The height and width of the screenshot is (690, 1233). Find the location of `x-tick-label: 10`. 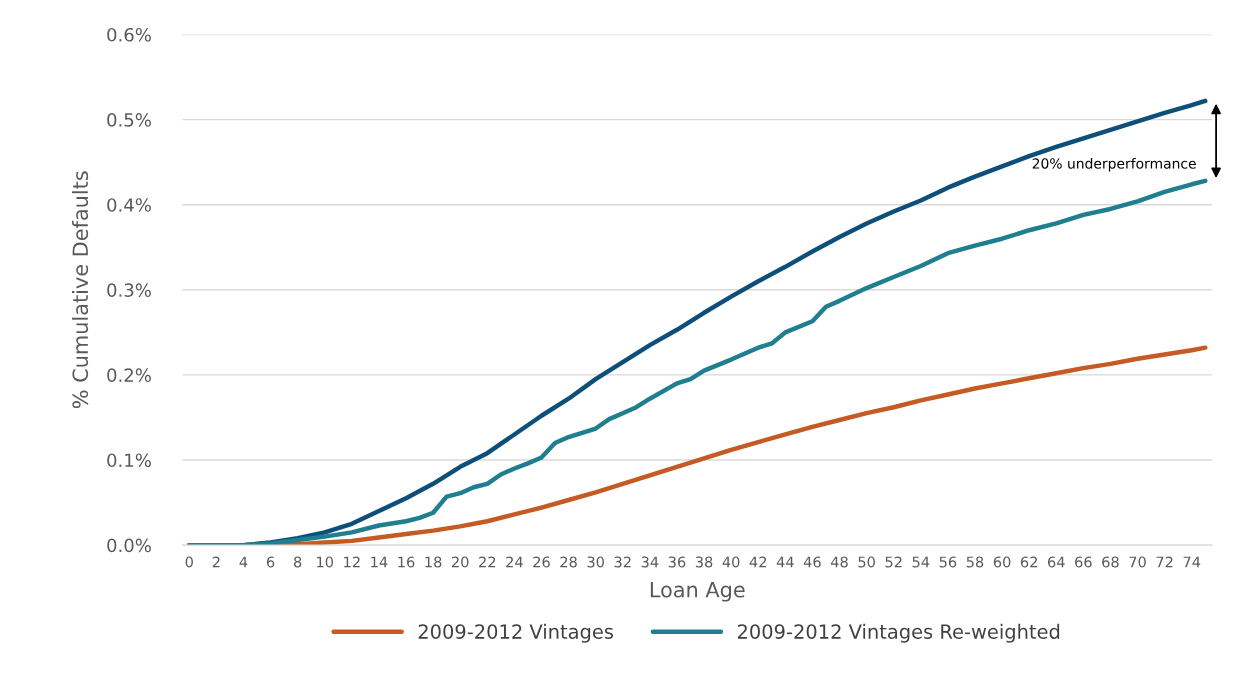

x-tick-label: 10 is located at coordinates (325, 562).